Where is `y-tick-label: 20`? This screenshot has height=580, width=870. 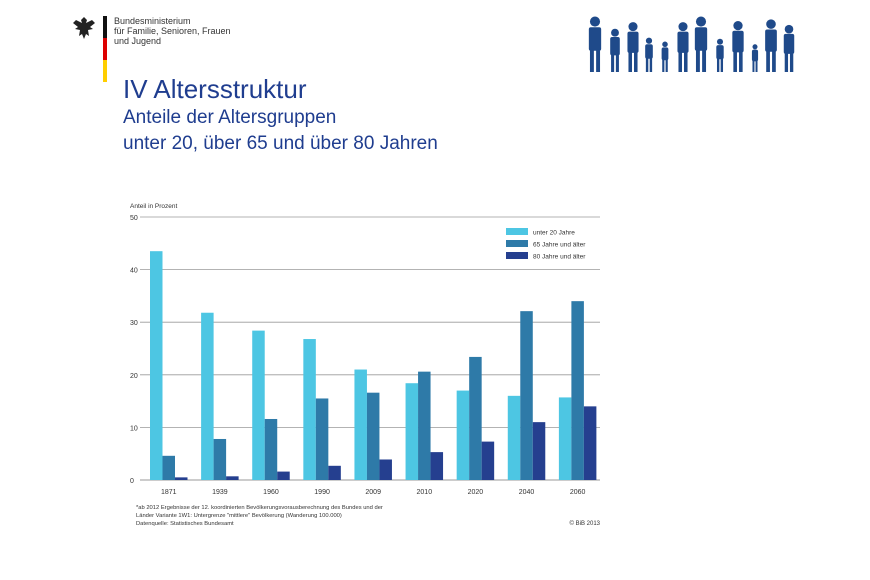 y-tick-label: 20 is located at coordinates (134, 376).